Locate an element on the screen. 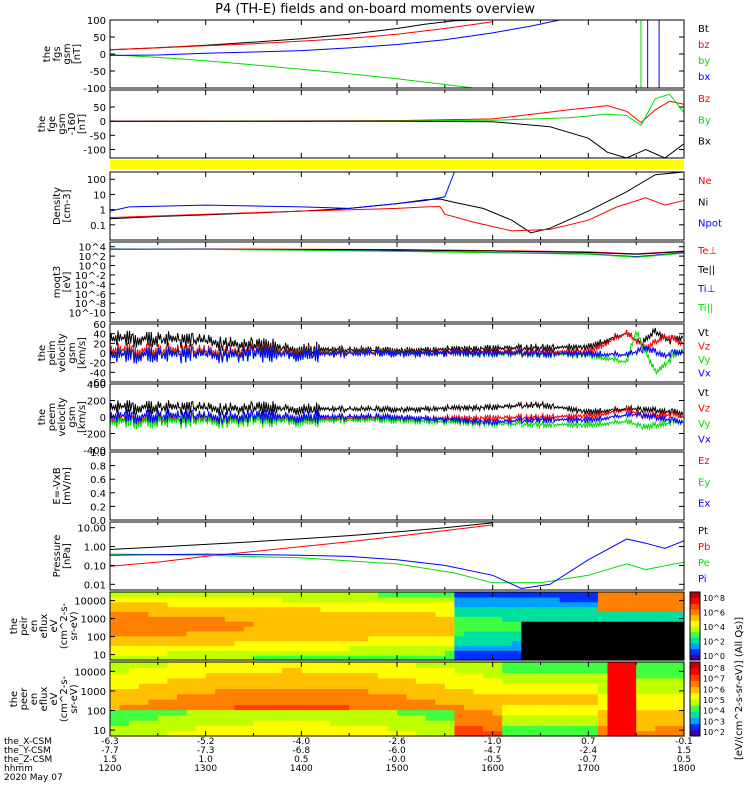 This screenshot has height=804, width=750. series-line-Vx is located at coordinates (397, 354).